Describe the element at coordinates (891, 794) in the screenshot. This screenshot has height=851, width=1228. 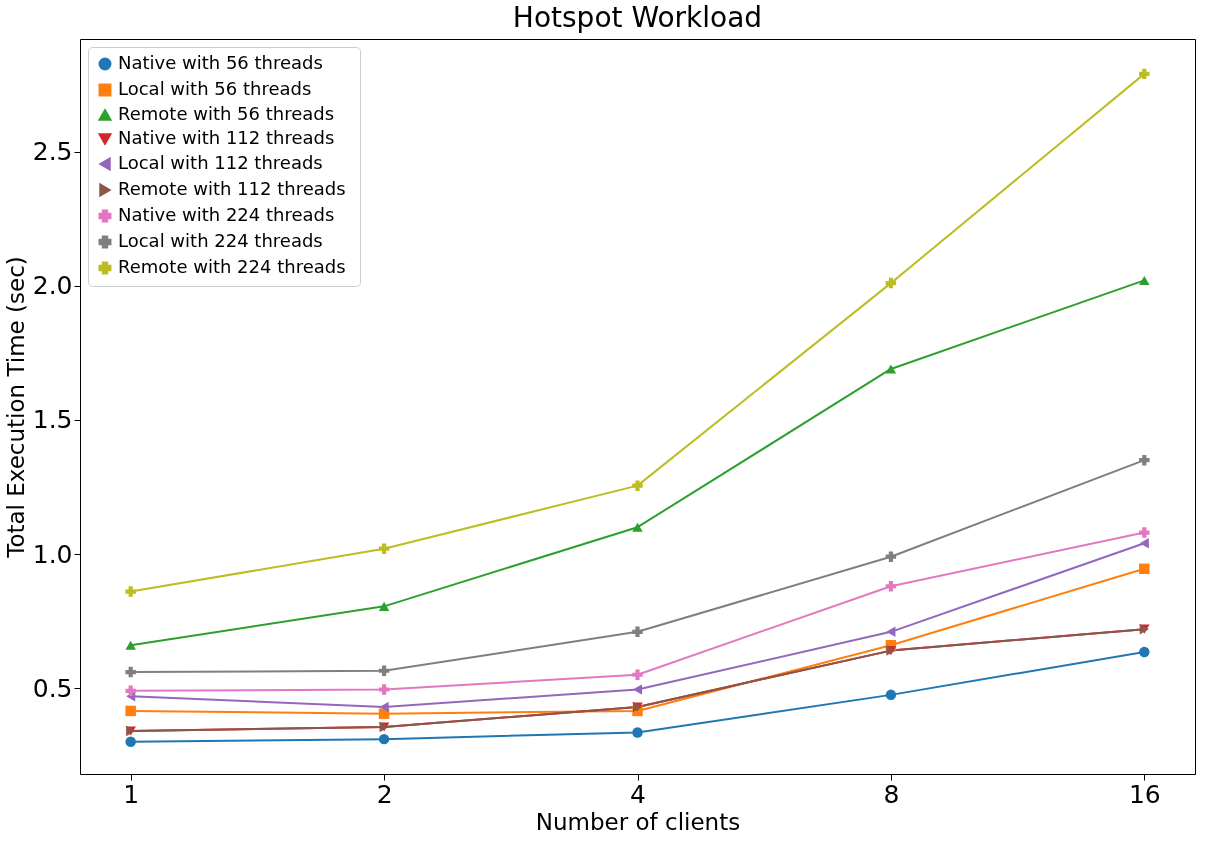
I see `x-tick-label: 8` at that location.